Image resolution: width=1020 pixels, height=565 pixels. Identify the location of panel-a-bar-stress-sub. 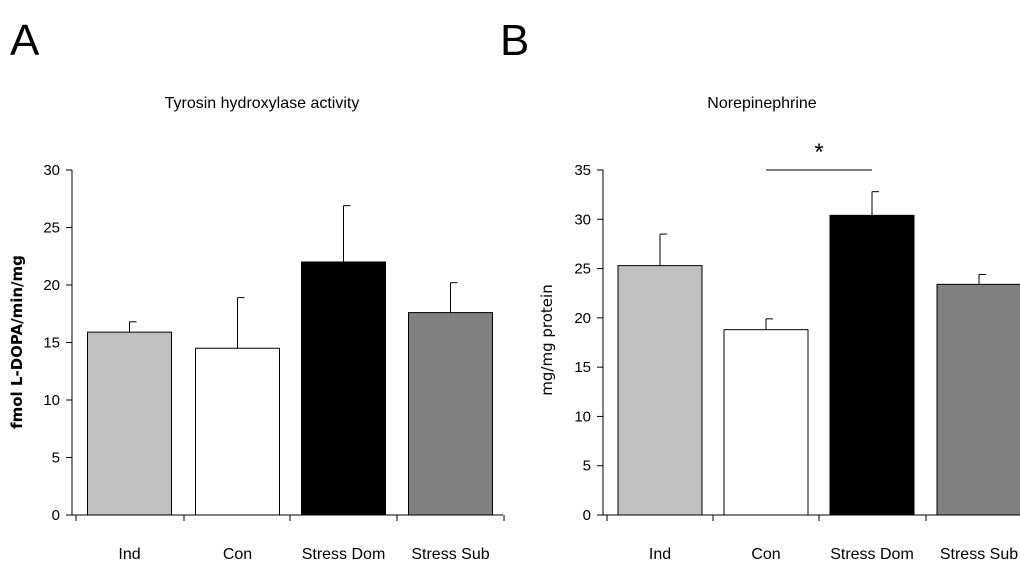
(450, 414).